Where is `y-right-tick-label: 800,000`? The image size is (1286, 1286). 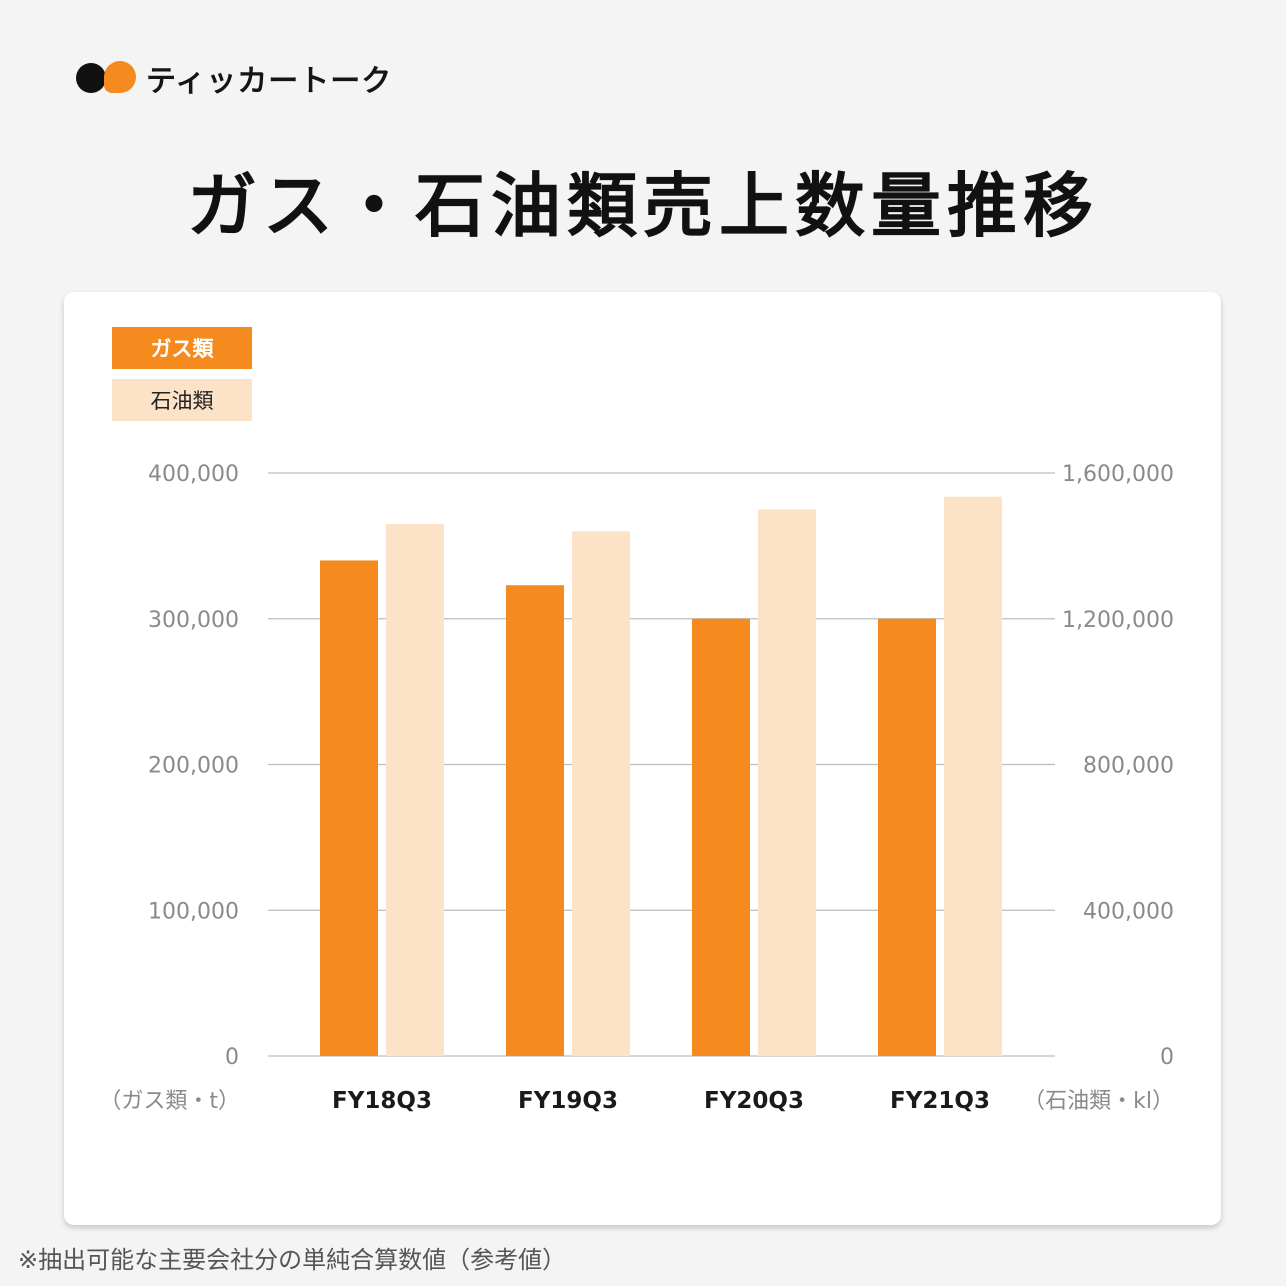 y-right-tick-label: 800,000 is located at coordinates (1128, 766).